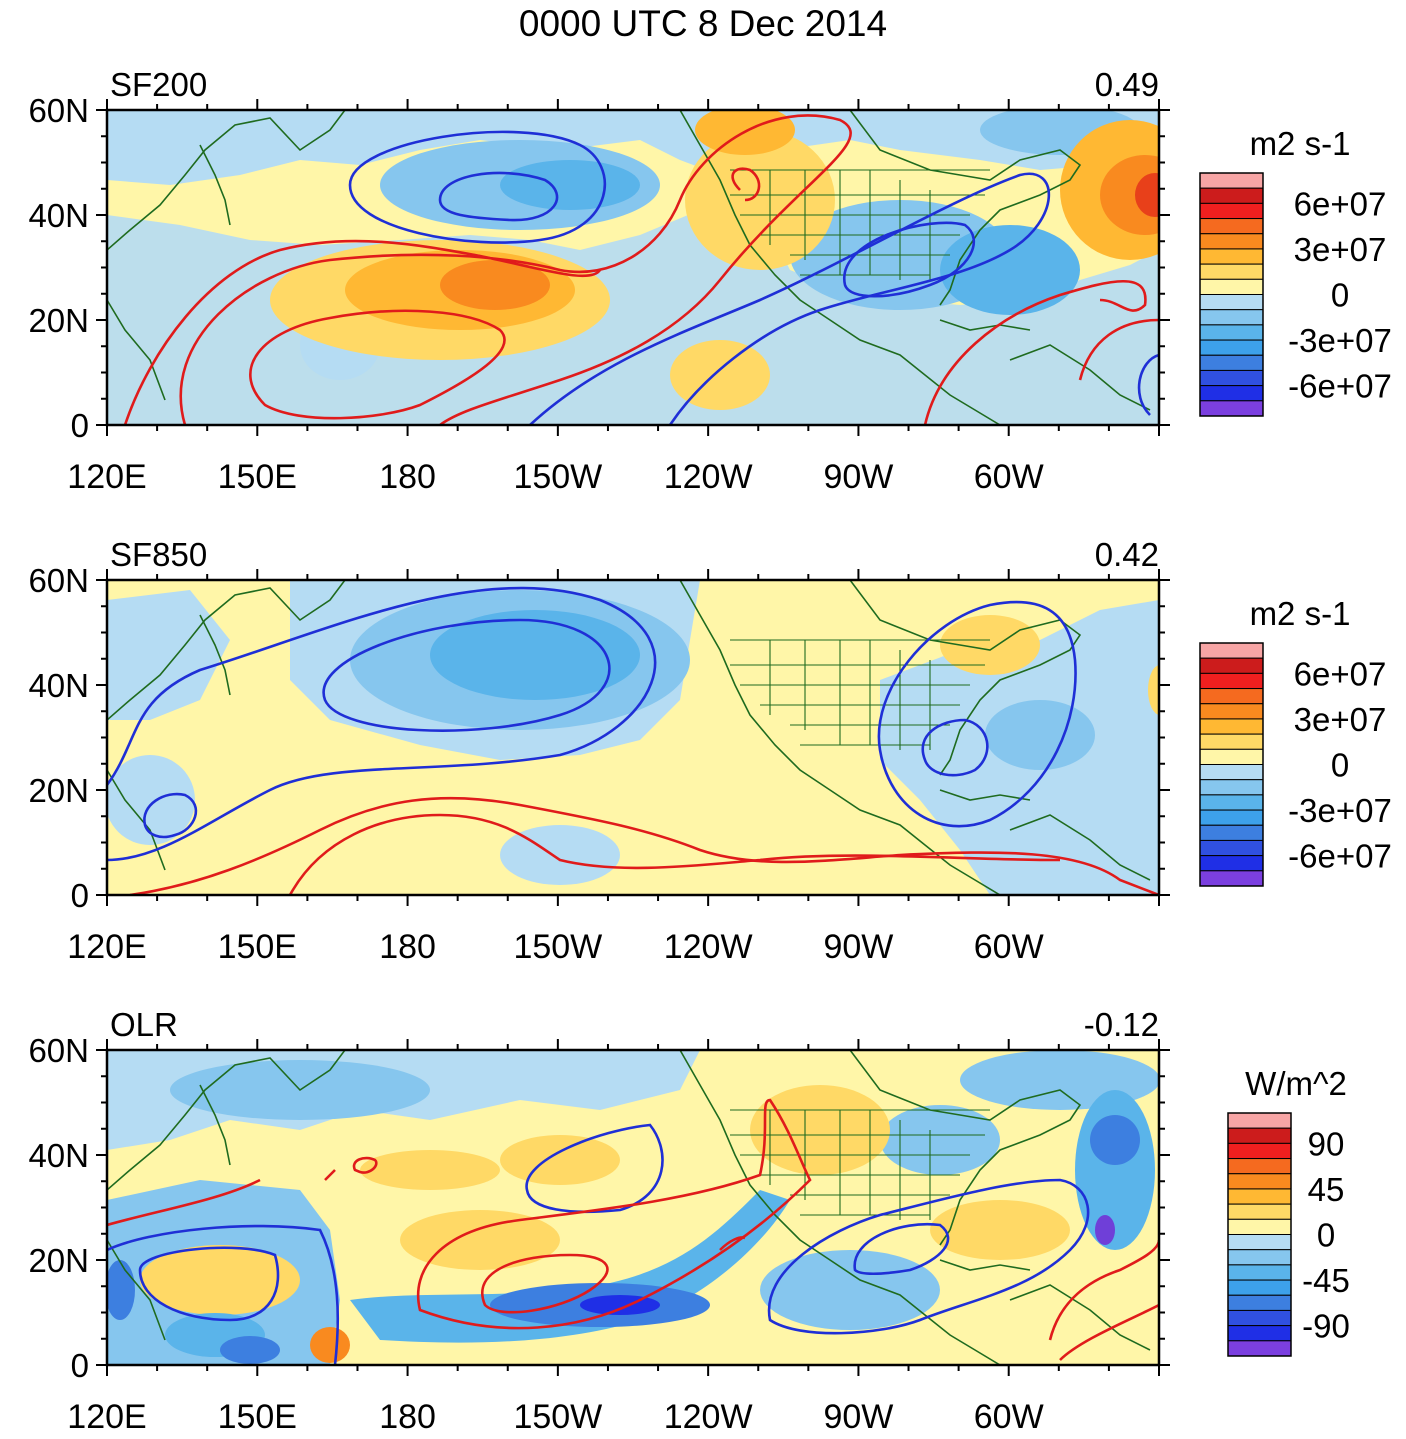 The width and height of the screenshot is (1406, 1439). What do you see at coordinates (1326, 1326) in the screenshot?
I see `colorbar-label: -90` at bounding box center [1326, 1326].